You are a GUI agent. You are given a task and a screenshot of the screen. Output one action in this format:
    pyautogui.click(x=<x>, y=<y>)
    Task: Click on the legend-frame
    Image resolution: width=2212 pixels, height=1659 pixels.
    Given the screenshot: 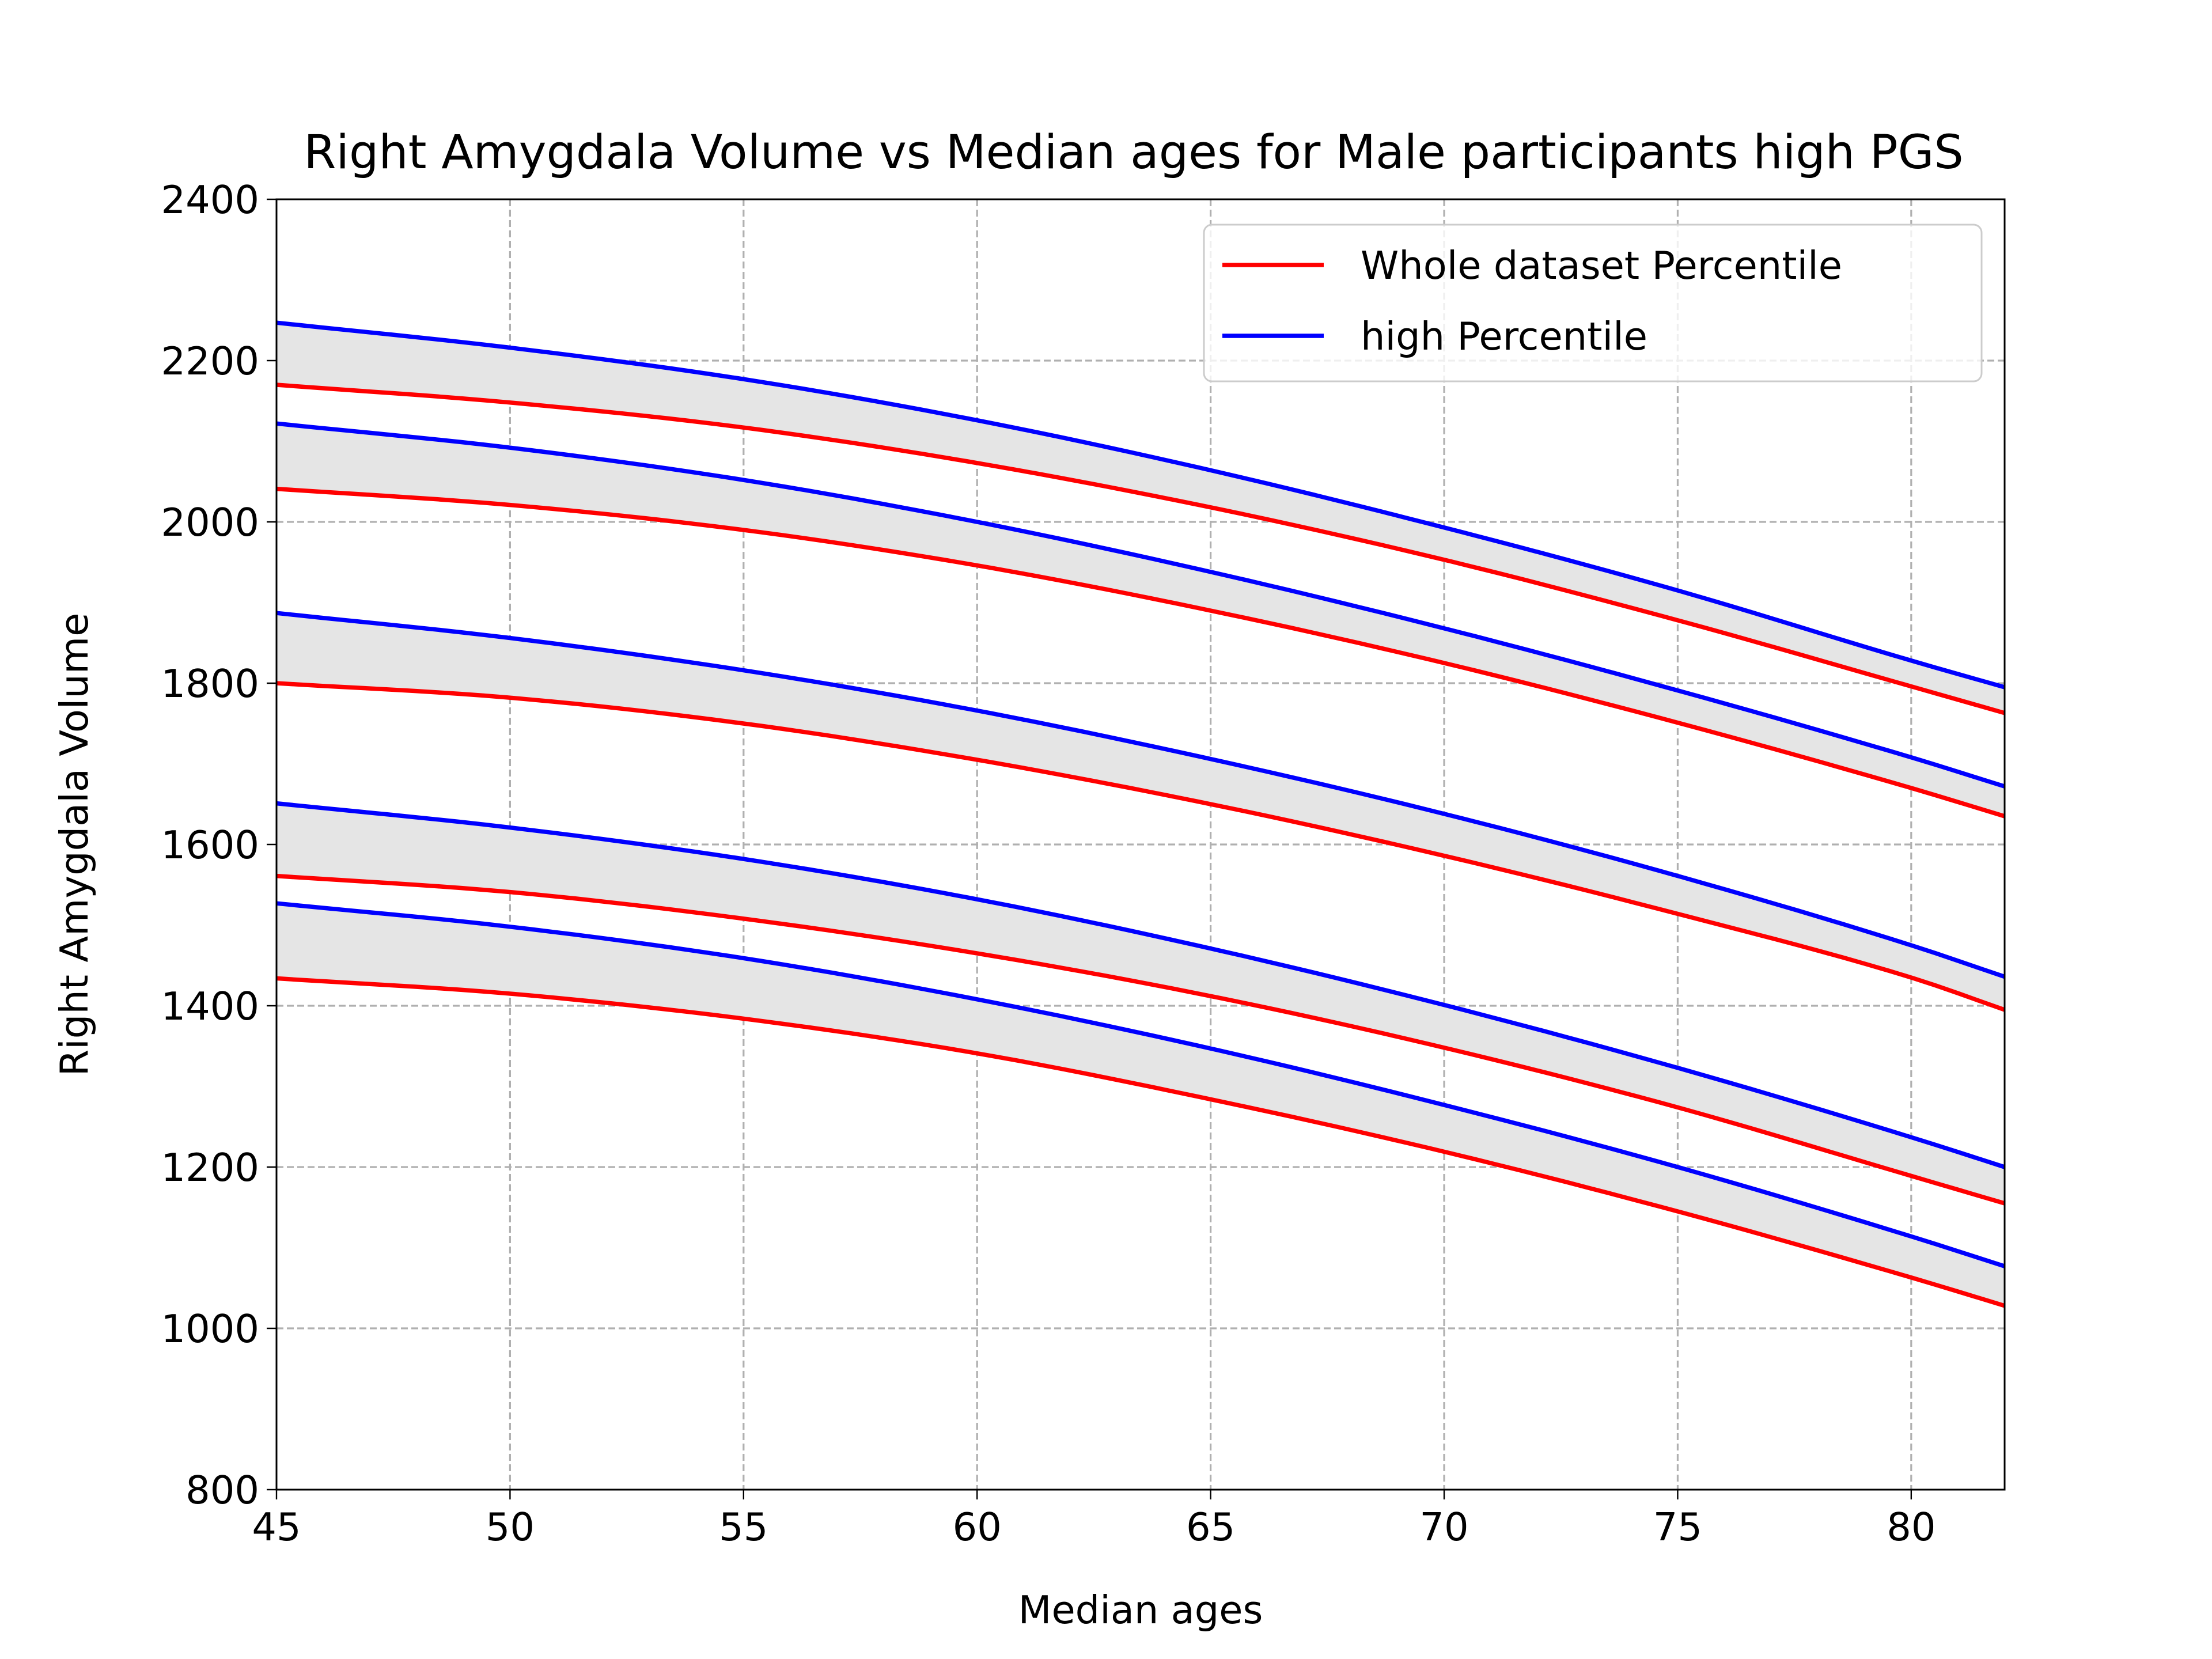 What is the action you would take?
    pyautogui.click(x=1593, y=303)
    